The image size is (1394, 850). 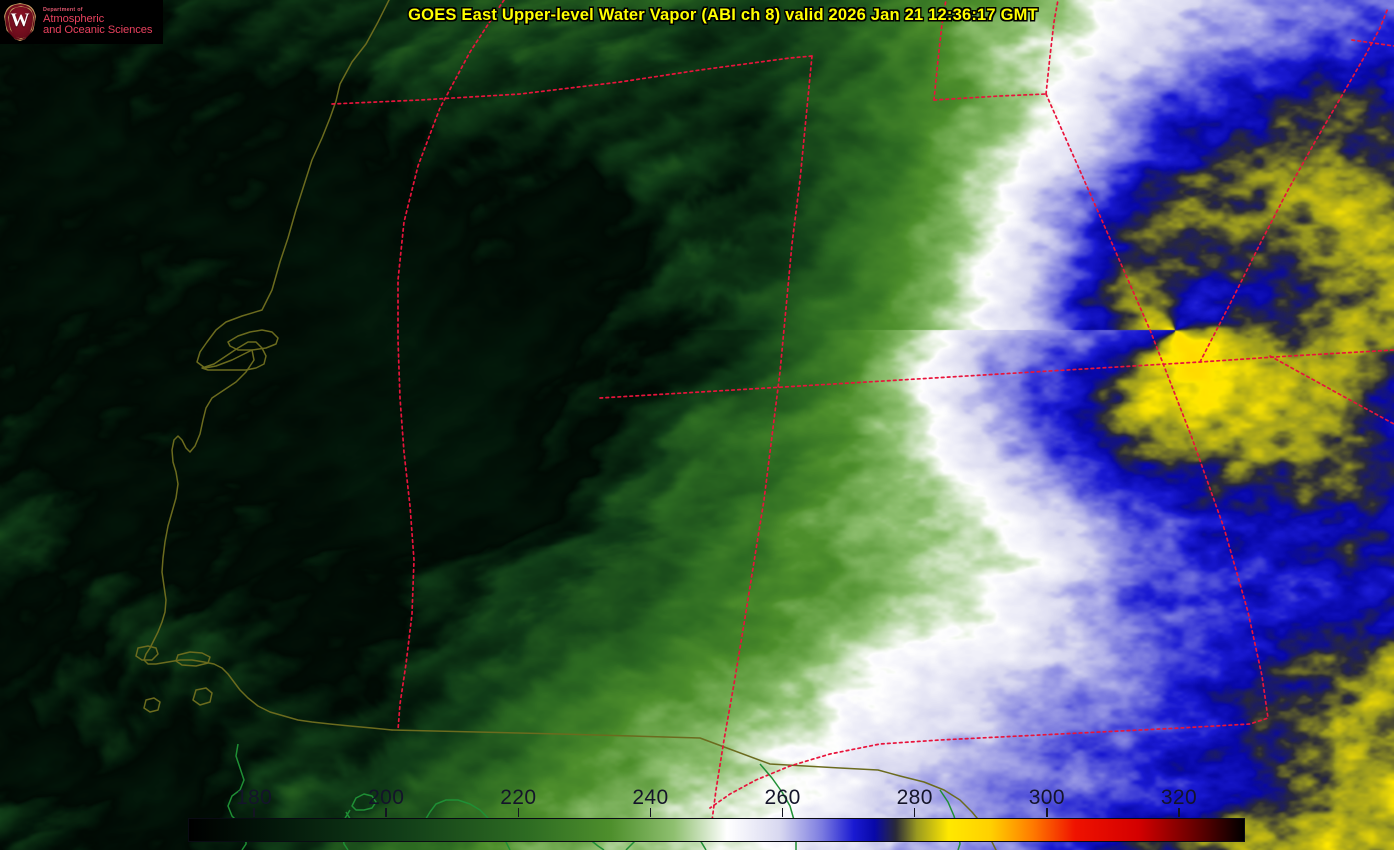 What do you see at coordinates (63, 10) in the screenshot?
I see `logo-line-department: Department of` at bounding box center [63, 10].